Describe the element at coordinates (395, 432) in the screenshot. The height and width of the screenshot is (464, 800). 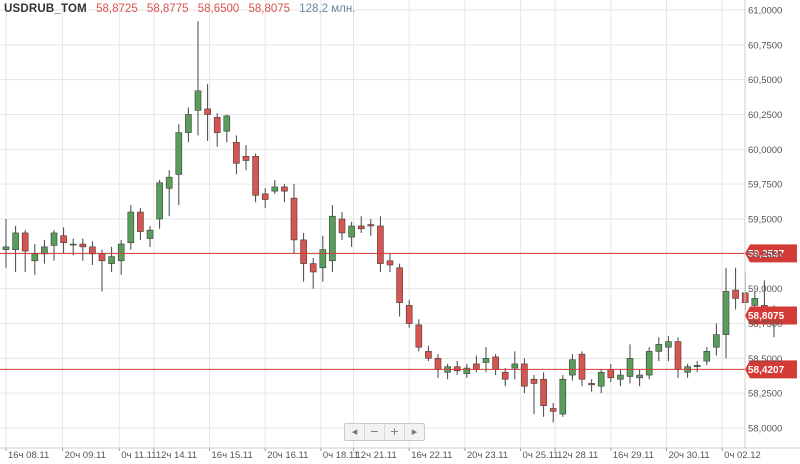
I see `zoom-in-button: +` at that location.